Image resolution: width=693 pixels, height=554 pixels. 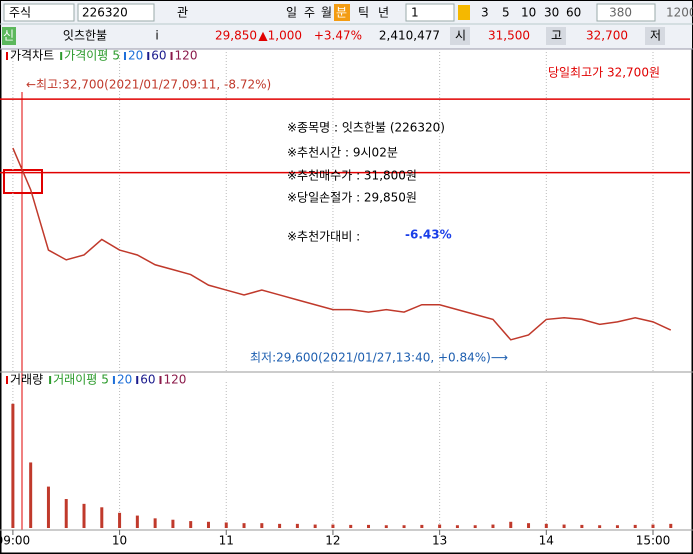 What do you see at coordinates (679, 13) in the screenshot?
I see `count2: 1200` at bounding box center [679, 13].